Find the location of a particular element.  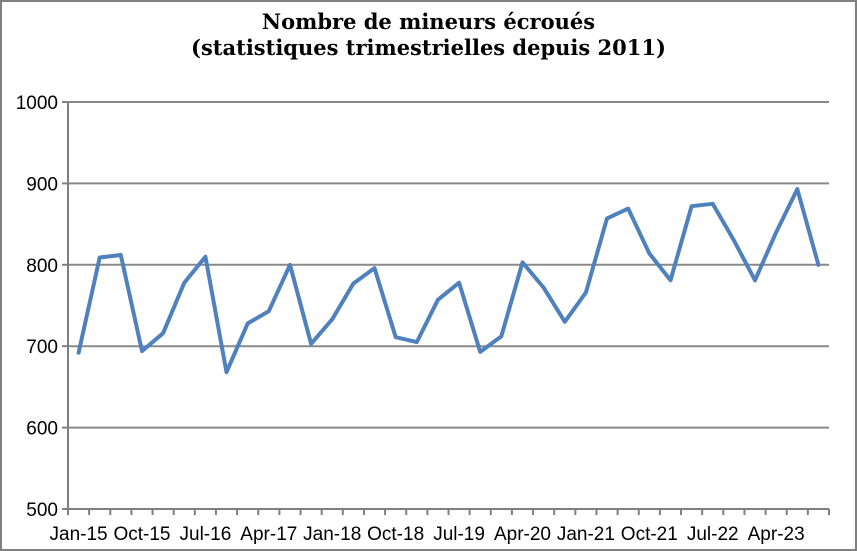

x-axis-label: Jul-22 is located at coordinates (713, 534).